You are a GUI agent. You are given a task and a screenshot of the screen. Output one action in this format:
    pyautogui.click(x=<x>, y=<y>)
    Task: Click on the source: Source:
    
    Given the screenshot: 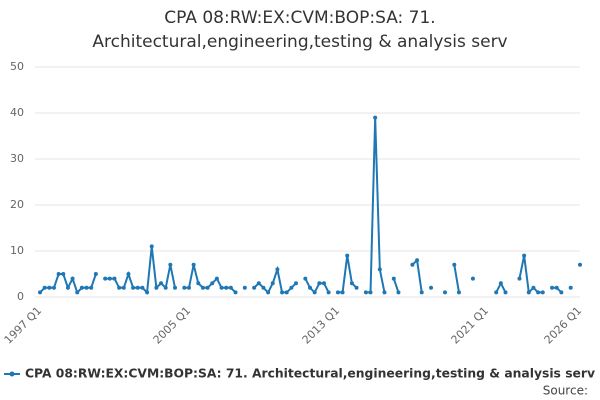 What is the action you would take?
    pyautogui.click(x=565, y=391)
    